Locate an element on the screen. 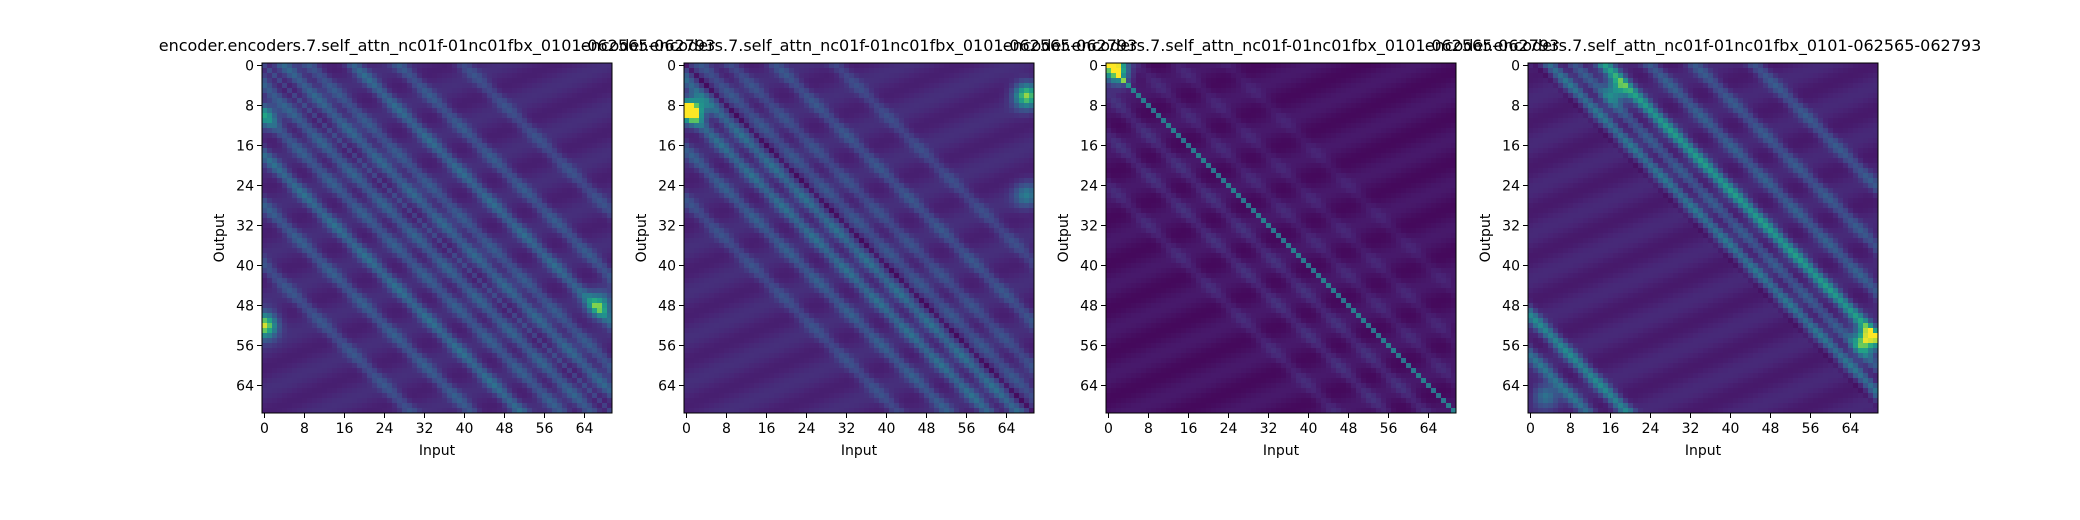  y-tick-label: 24 is located at coordinates (245, 187).